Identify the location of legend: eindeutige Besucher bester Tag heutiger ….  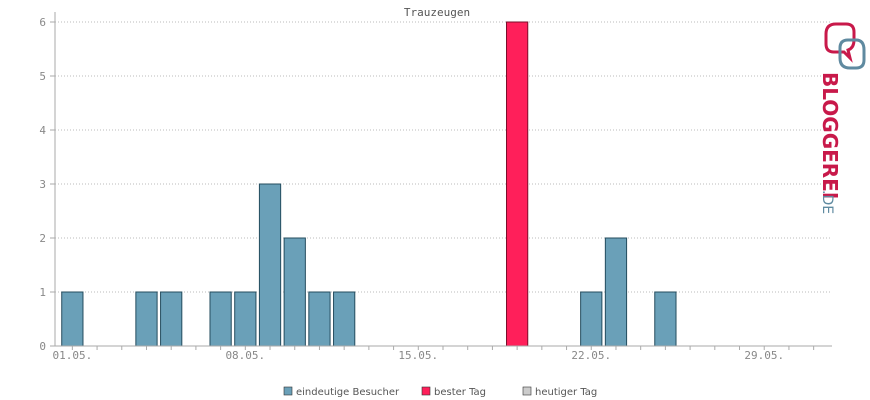
(440, 392).